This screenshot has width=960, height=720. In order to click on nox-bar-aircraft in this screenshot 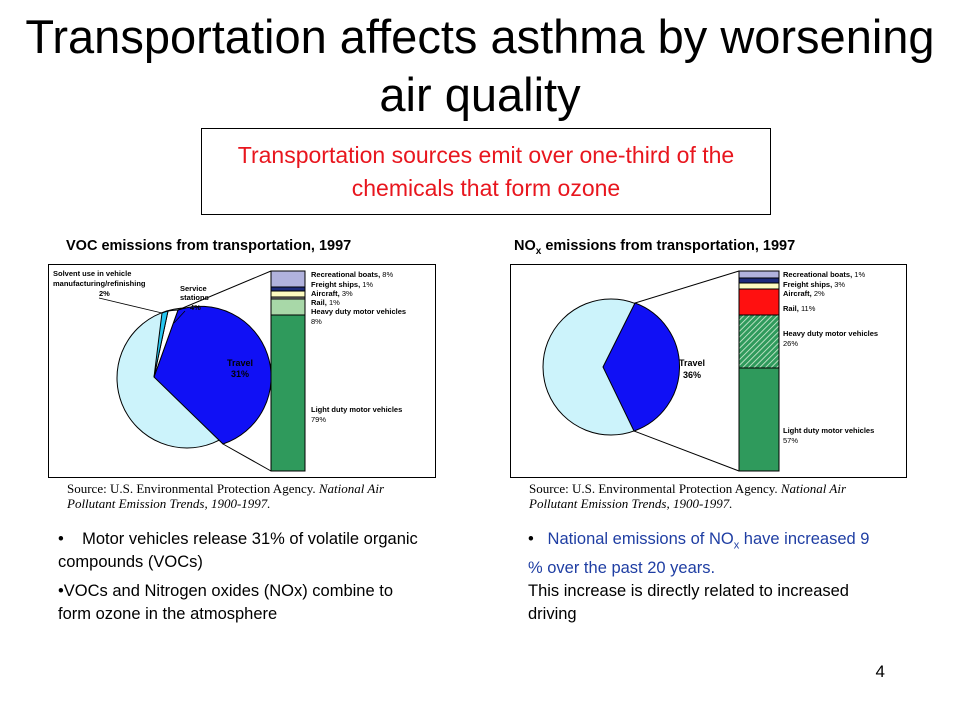, I will do `click(759, 286)`.